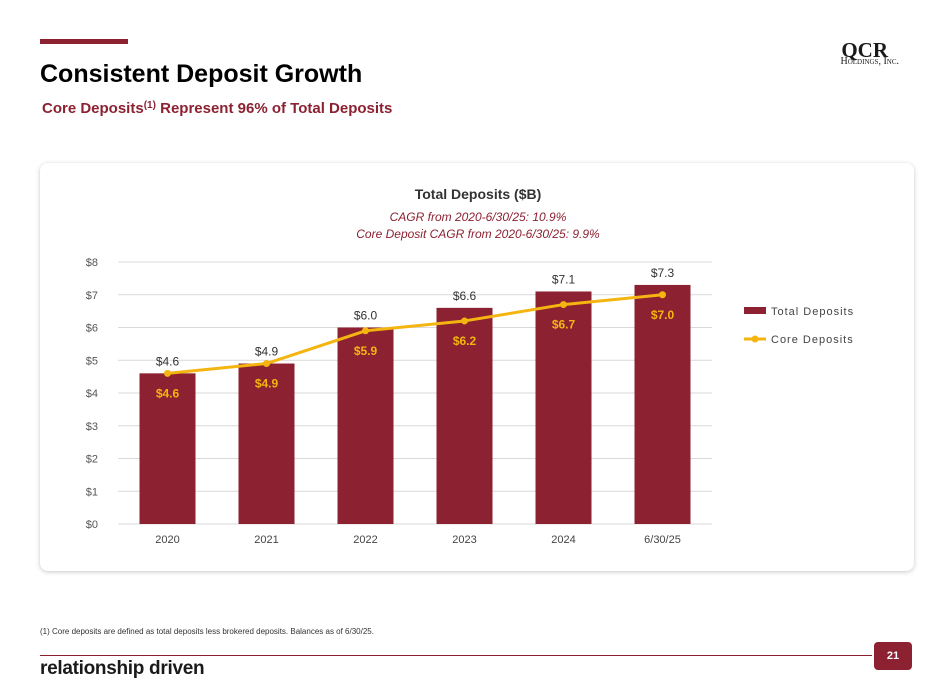  I want to click on legend-core-deposits-marker, so click(755, 339).